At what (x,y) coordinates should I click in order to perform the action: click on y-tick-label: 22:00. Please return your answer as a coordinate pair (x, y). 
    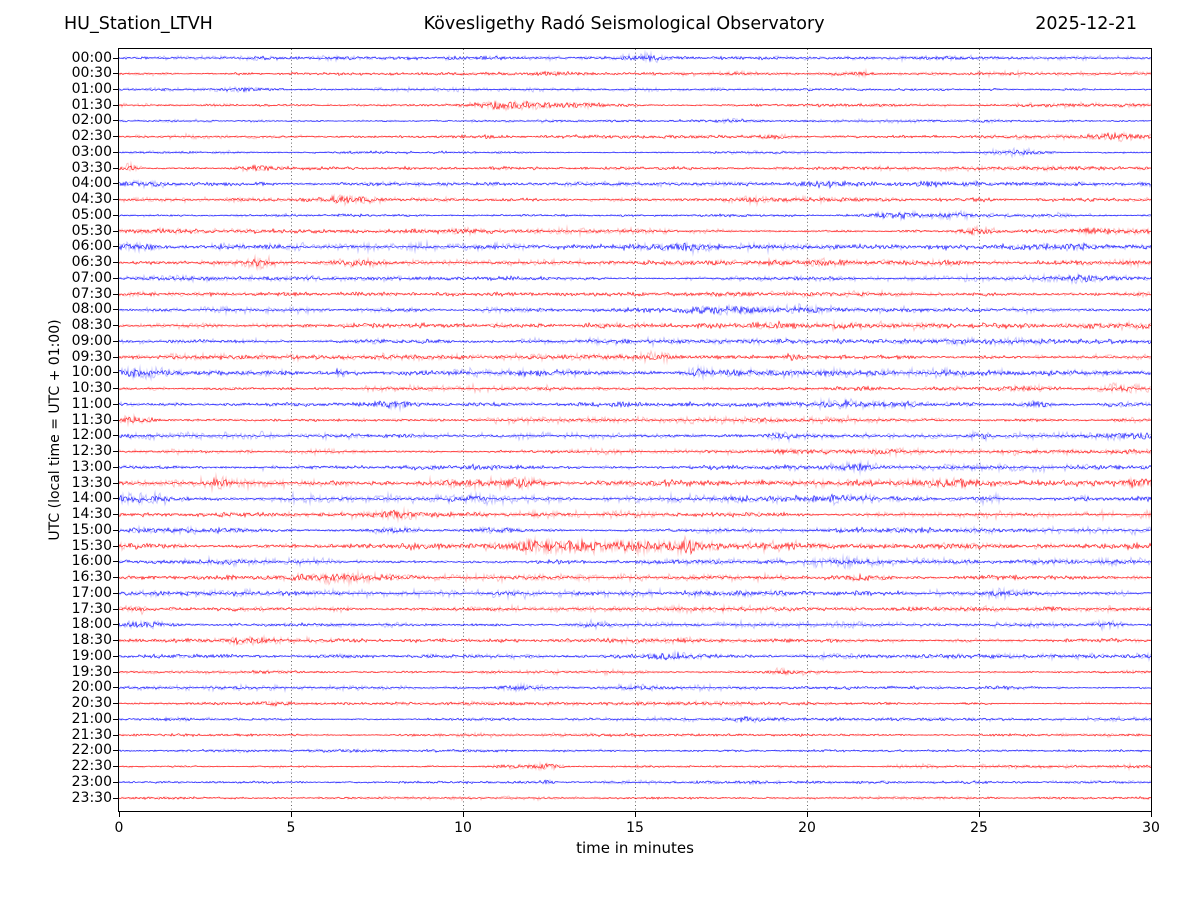
    Looking at the image, I should click on (91, 750).